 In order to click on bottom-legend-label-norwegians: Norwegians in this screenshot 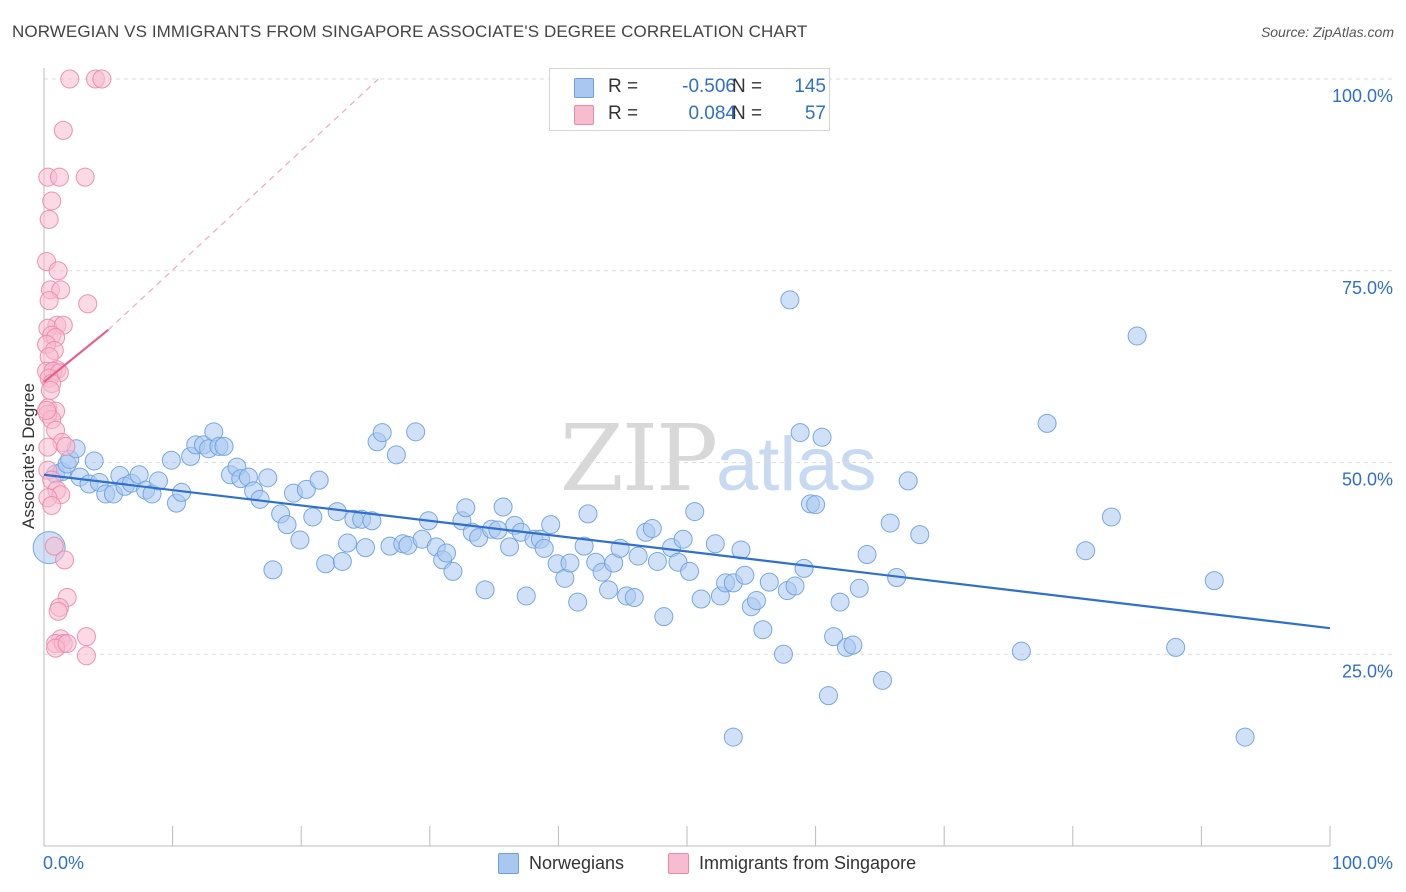, I will do `click(577, 863)`.